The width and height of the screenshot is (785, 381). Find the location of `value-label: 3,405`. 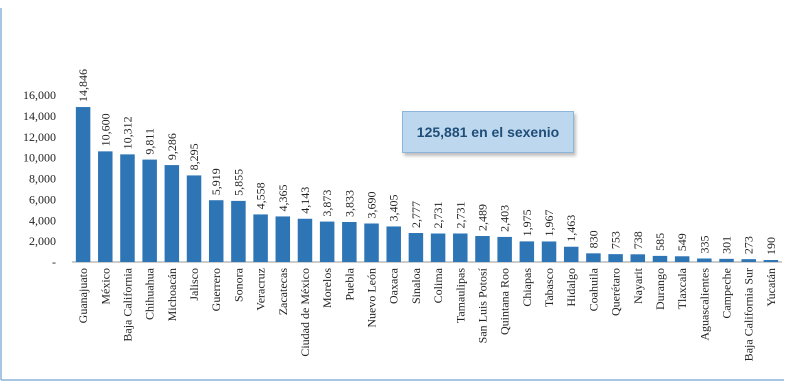

value-label: 3,405 is located at coordinates (394, 207).